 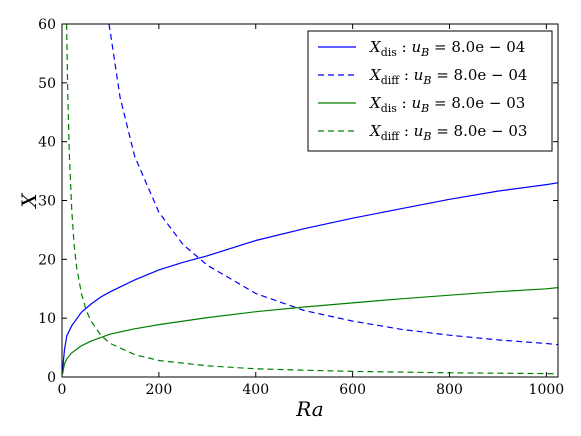 I want to click on legend-label-2: Xdiff : uB = 8.0e − 04, so click(x=448, y=76).